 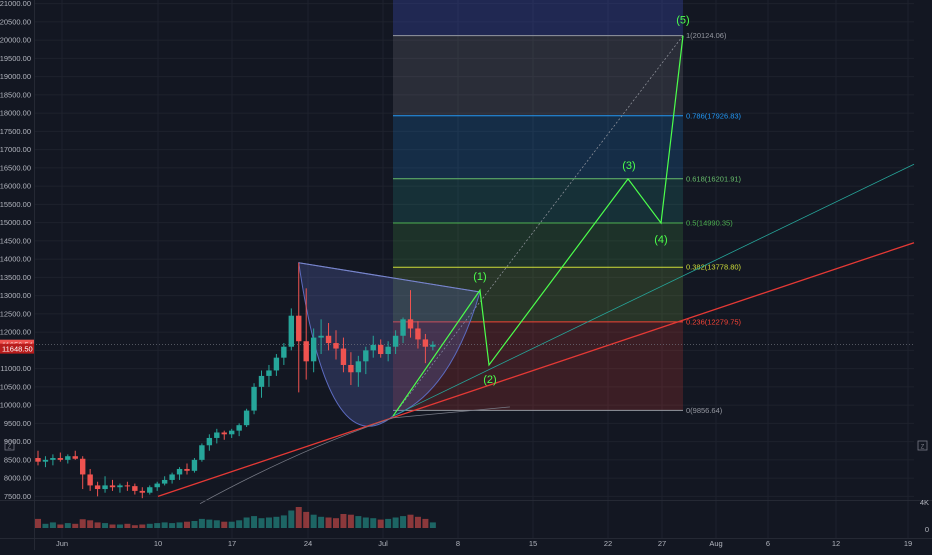 I want to click on price-tick-label: 17000.00, so click(x=15, y=149).